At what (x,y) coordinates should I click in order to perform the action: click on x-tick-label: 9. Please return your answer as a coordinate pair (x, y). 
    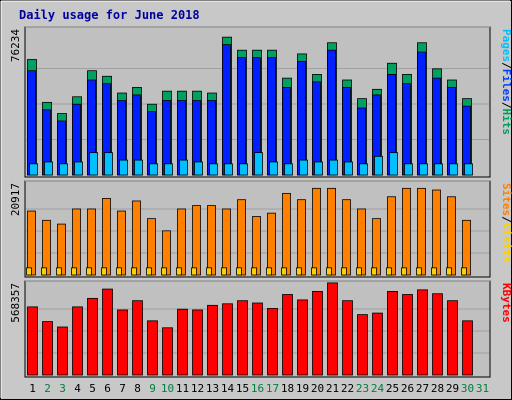
    Looking at the image, I should click on (152, 388).